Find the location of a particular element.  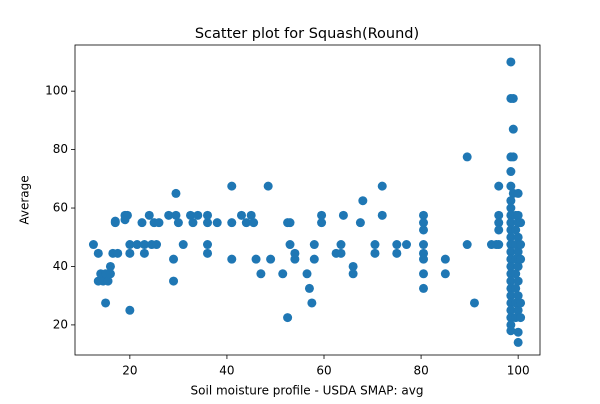

y-tick-label: 20 is located at coordinates (60, 324).